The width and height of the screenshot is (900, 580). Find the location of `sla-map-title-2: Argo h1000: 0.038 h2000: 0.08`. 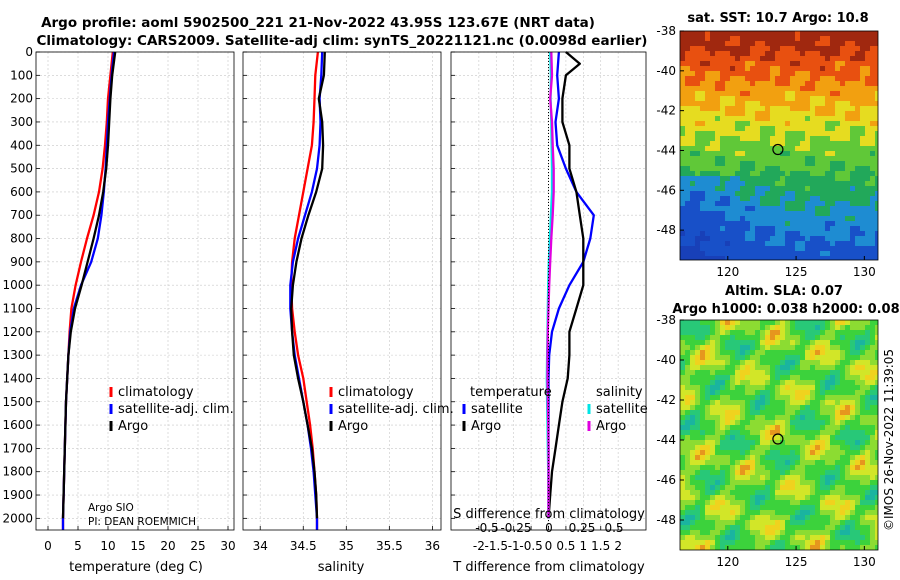

sla-map-title-2: Argo h1000: 0.038 h2000: 0.08 is located at coordinates (785, 309).